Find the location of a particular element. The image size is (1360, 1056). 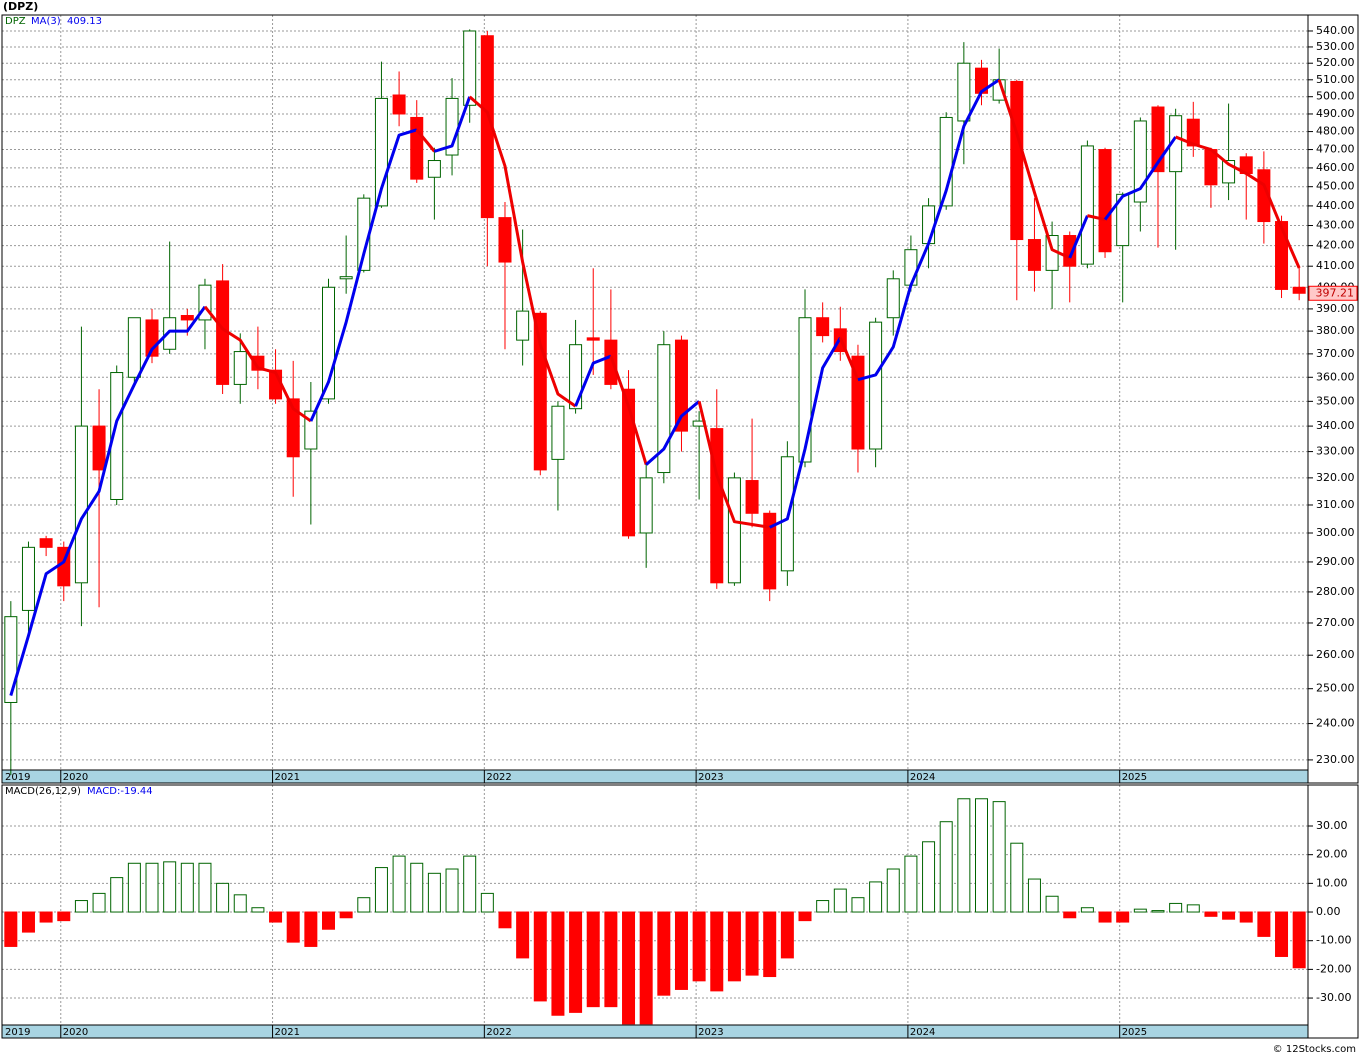

y-tick-label: 440.00 is located at coordinates (1335, 205).